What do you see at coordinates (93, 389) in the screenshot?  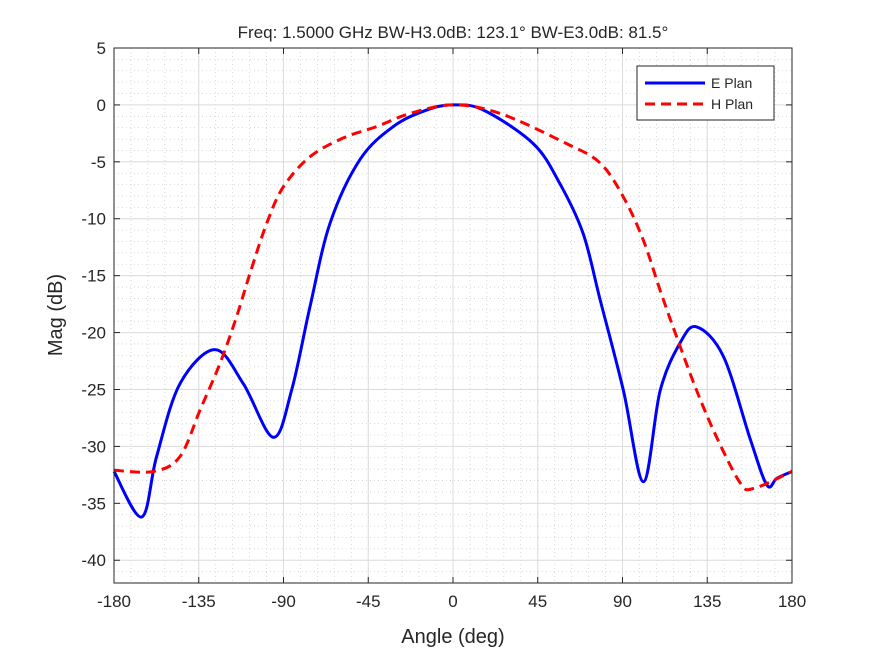 I see `y-tick-label: -25` at bounding box center [93, 389].